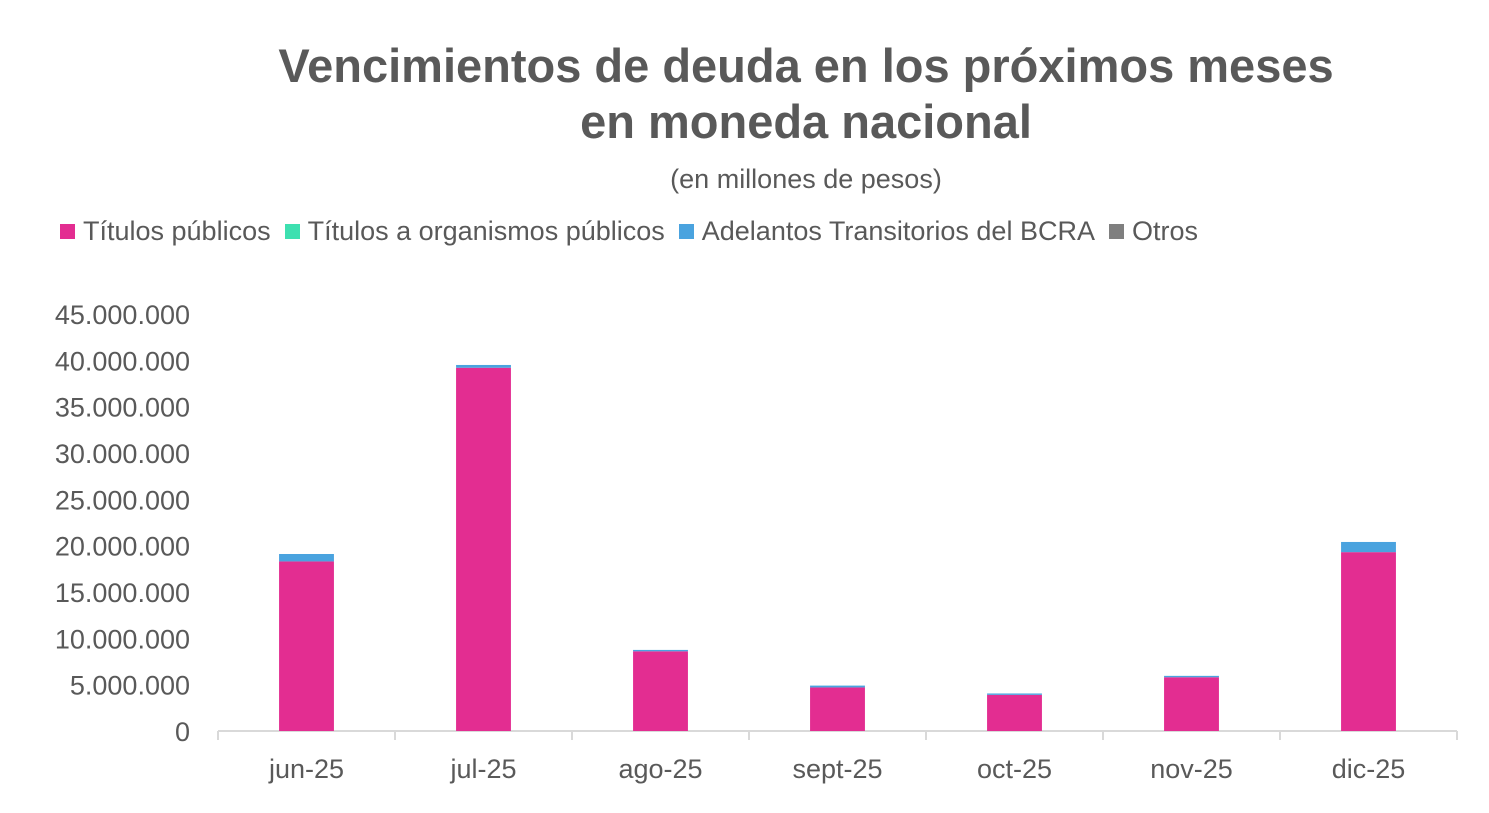 The height and width of the screenshot is (813, 1489). I want to click on y-tick-label: 20.000.000, so click(122, 547).